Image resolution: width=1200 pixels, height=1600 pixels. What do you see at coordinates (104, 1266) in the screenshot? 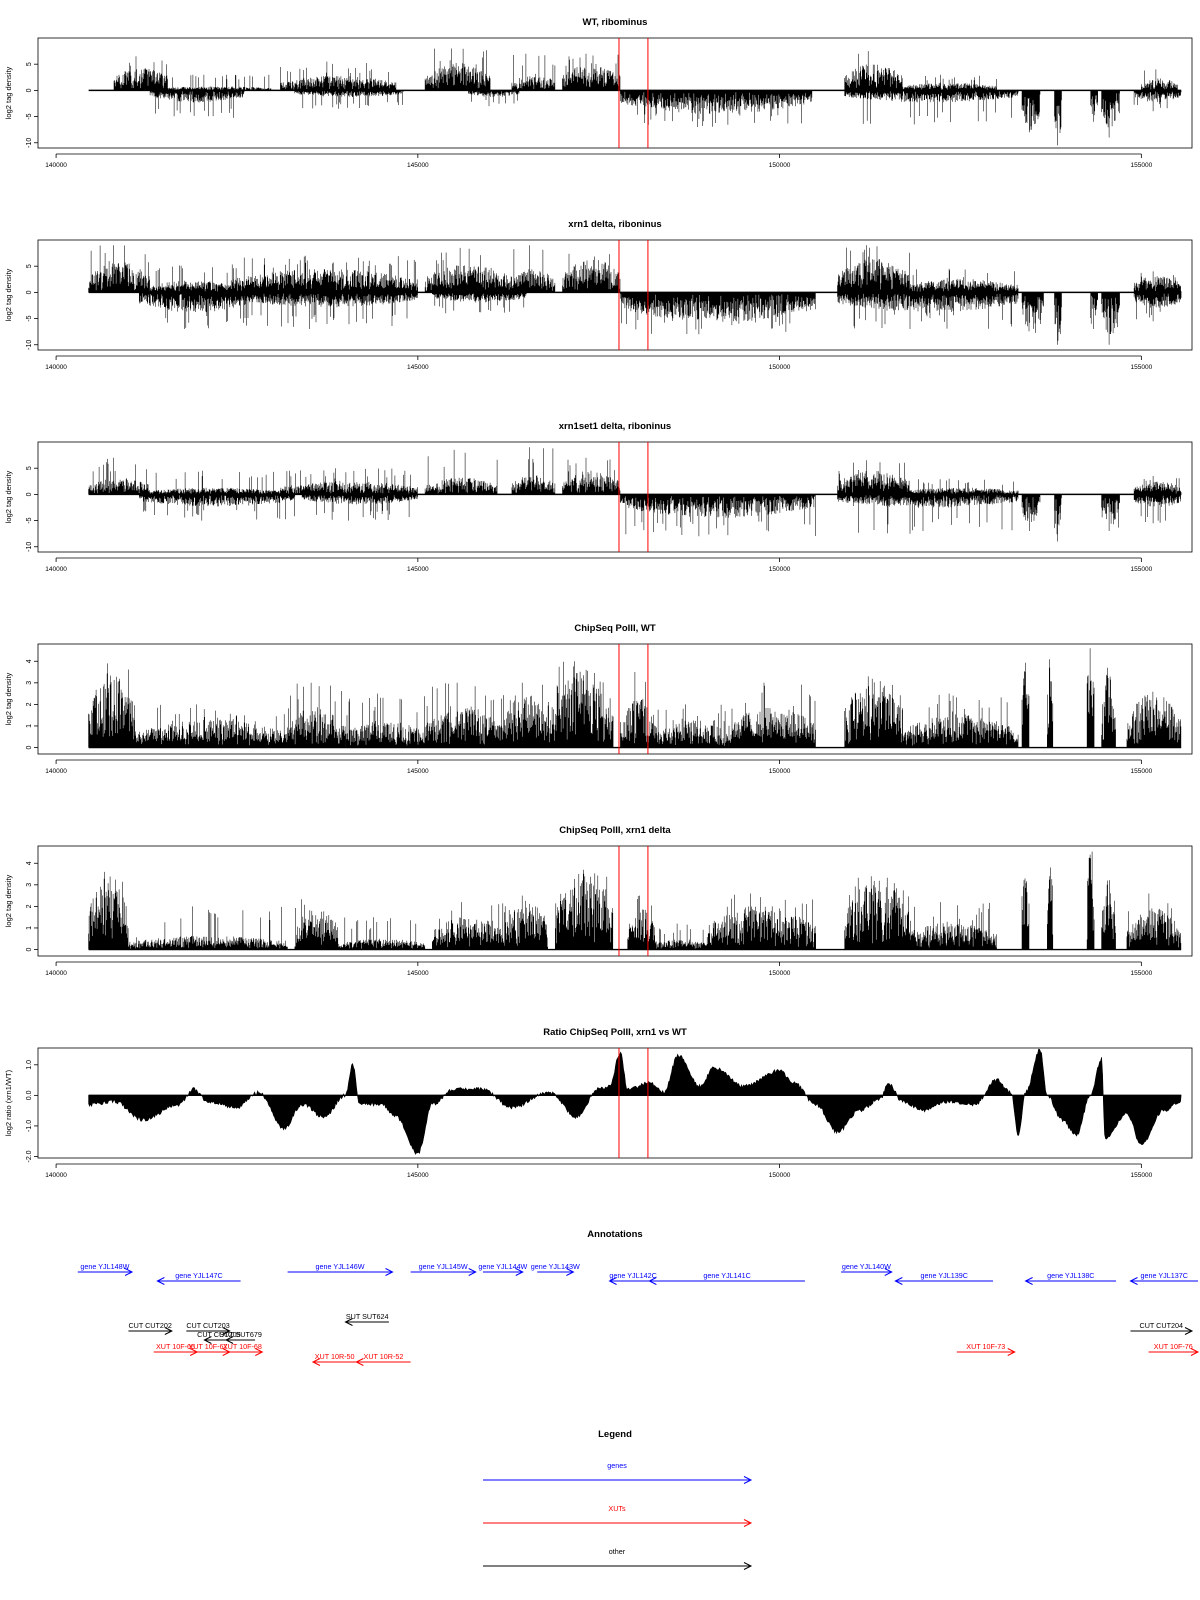
I see `feature-label: gene YJL148W` at bounding box center [104, 1266].